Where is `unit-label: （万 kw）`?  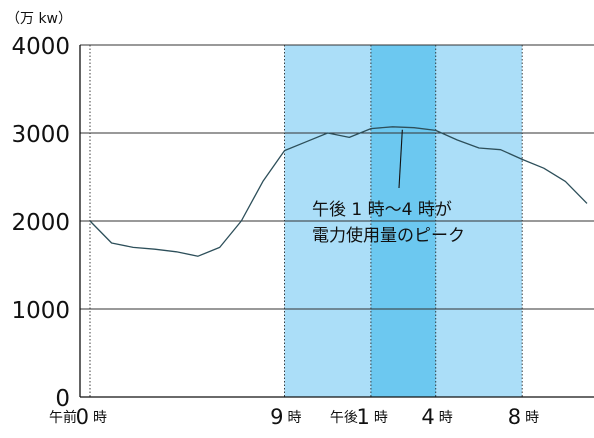 unit-label: （万 kw） is located at coordinates (39, 19).